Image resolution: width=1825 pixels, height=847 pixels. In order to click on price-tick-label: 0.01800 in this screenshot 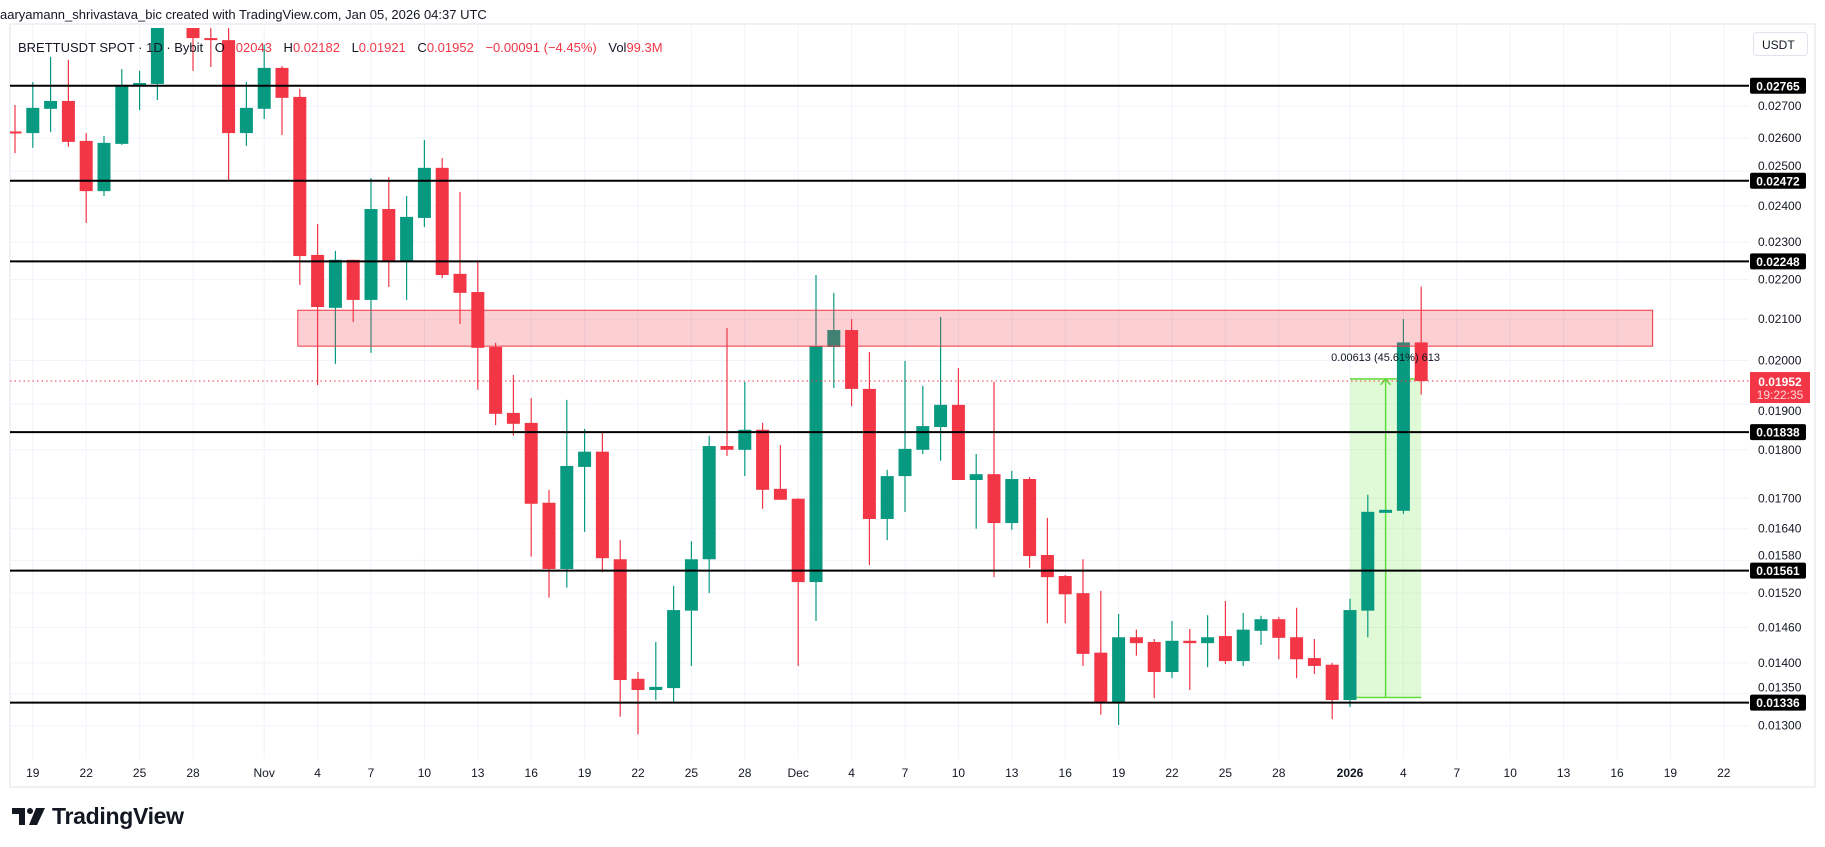, I will do `click(1780, 450)`.